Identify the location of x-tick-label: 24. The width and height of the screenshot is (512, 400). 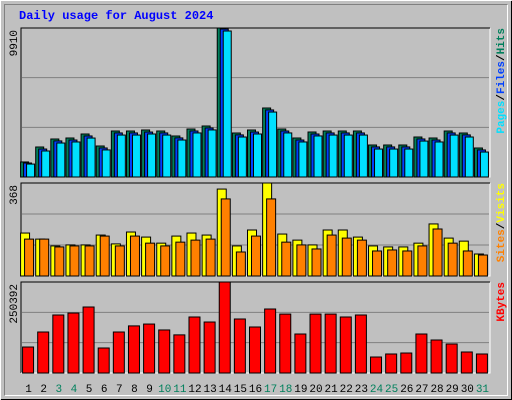
(377, 390).